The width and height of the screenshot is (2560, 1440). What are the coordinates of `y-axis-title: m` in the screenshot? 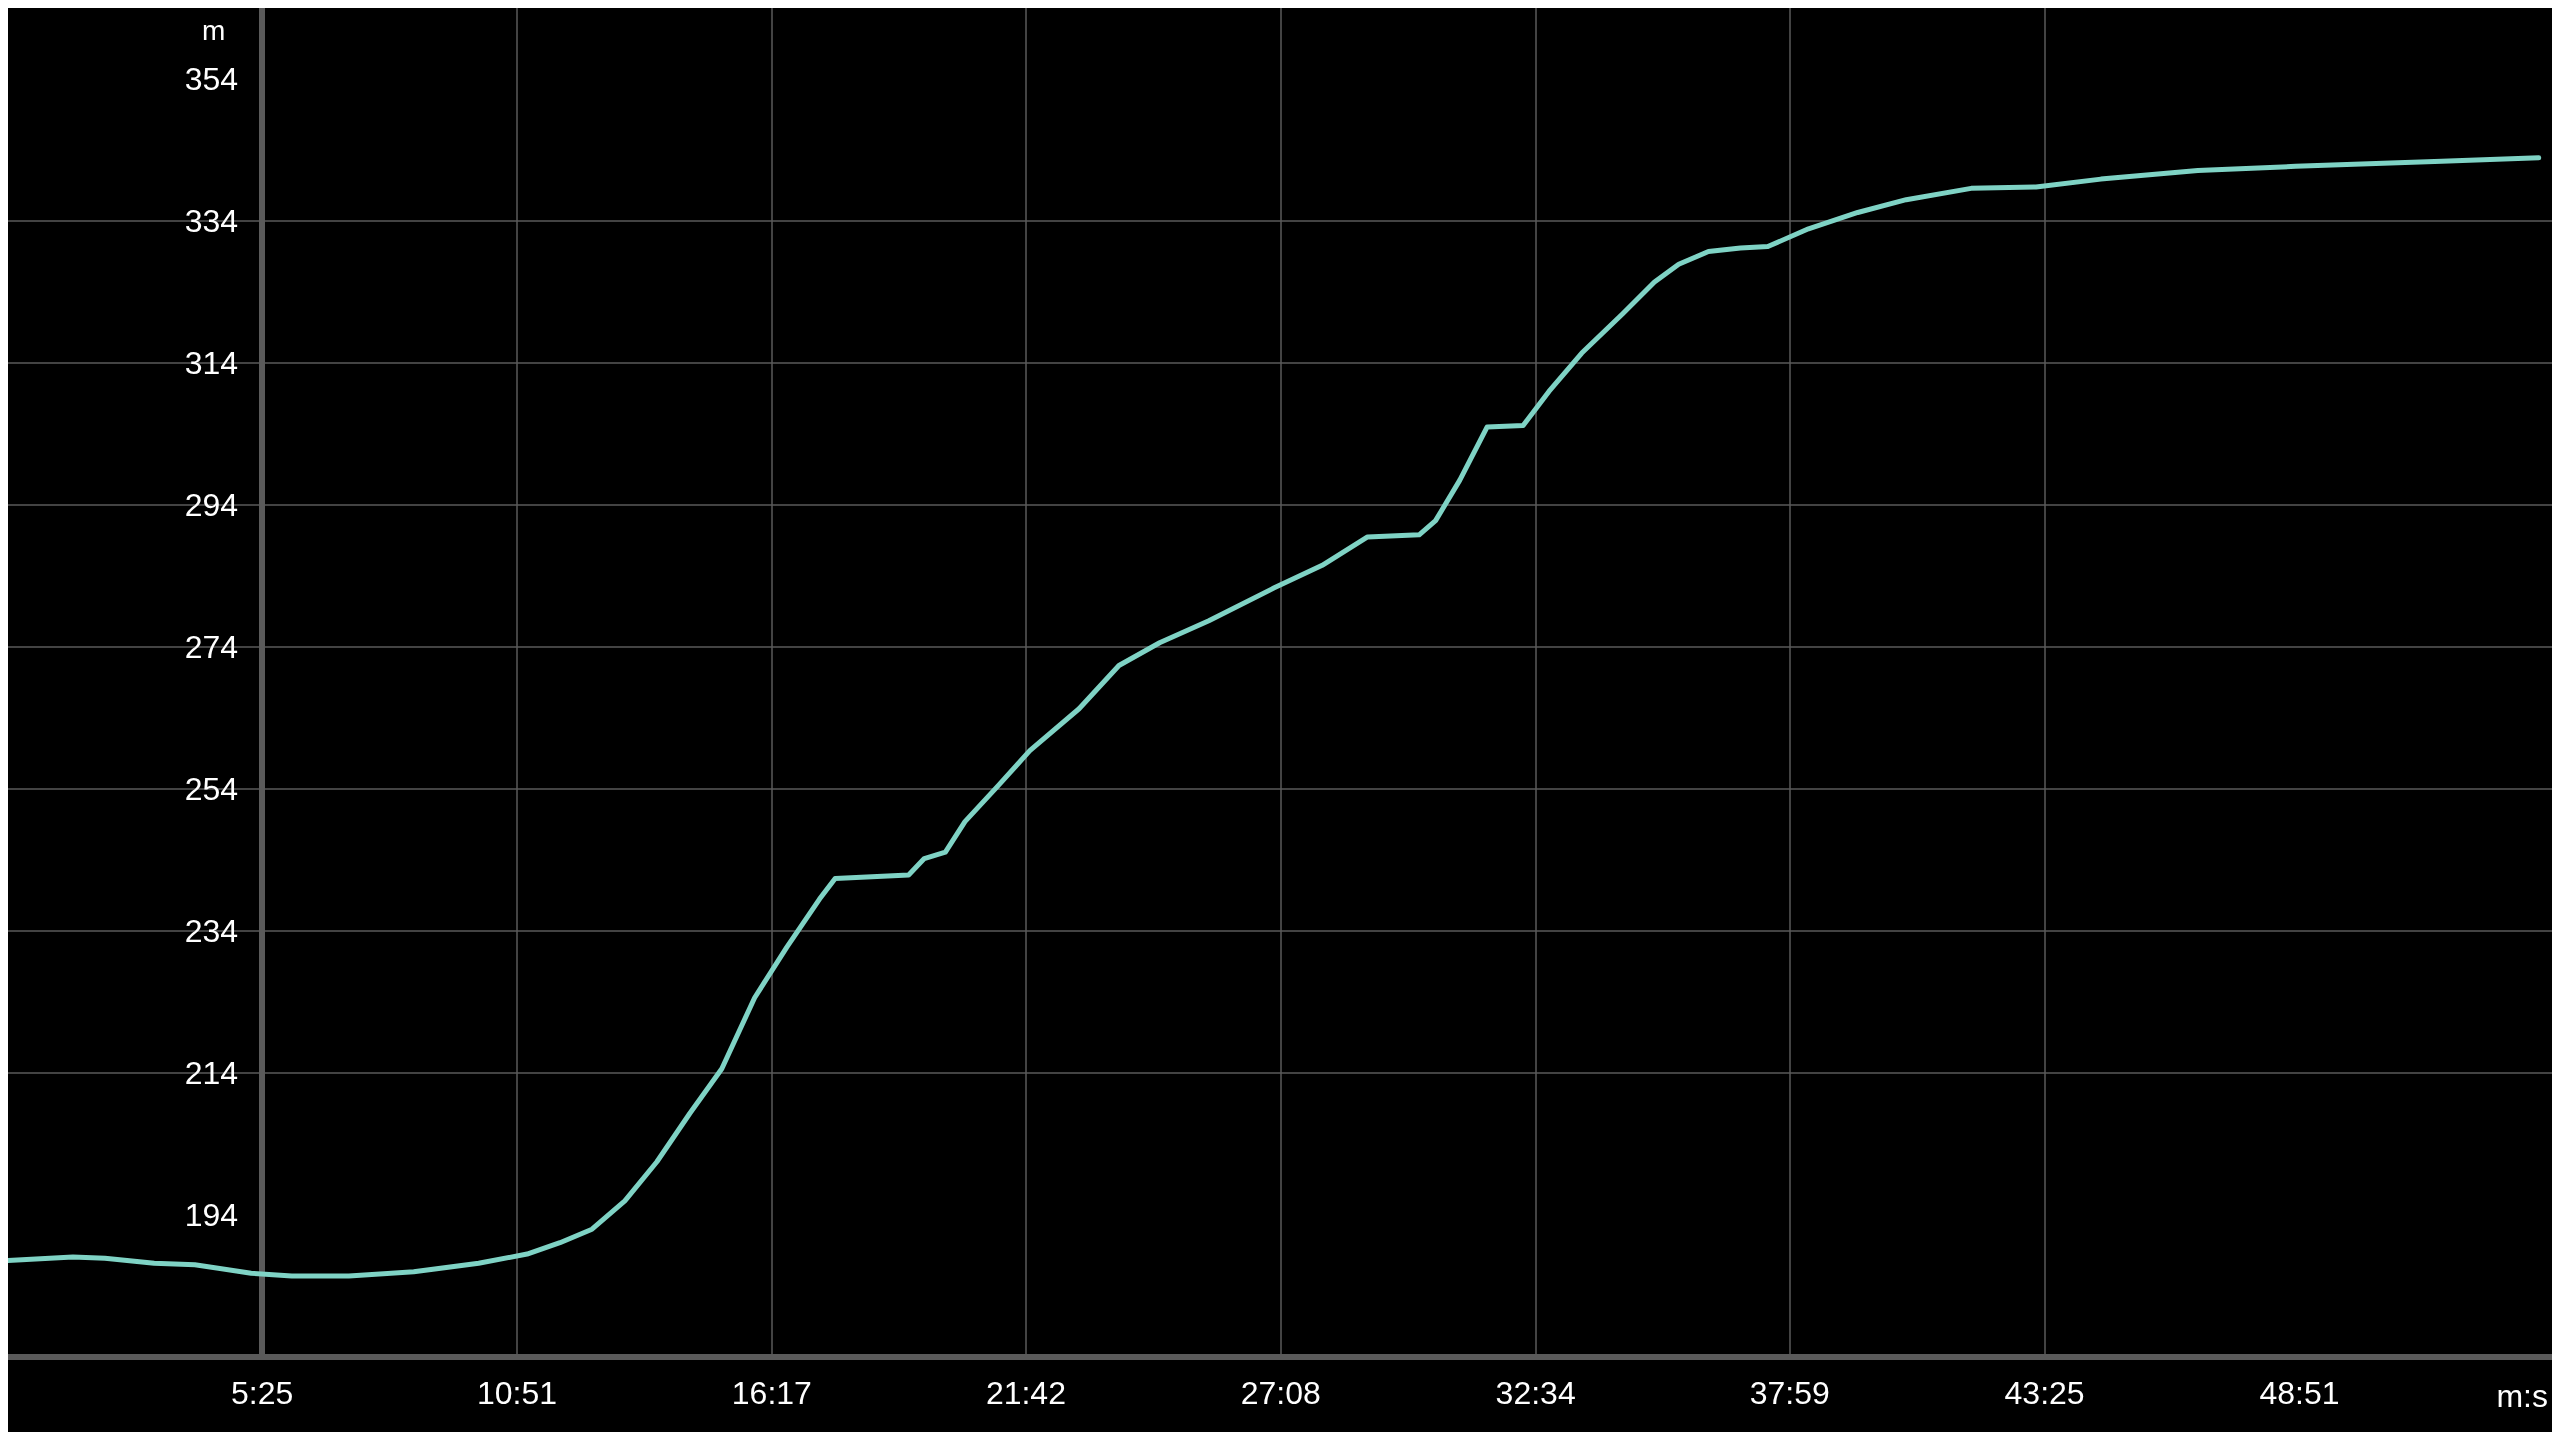 It's located at (214, 30).